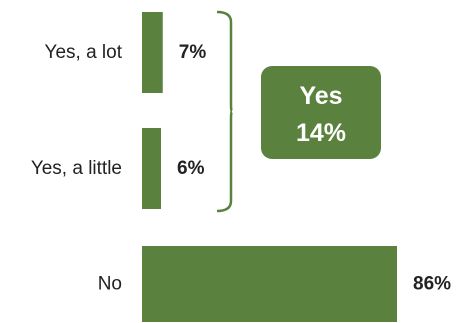 This screenshot has height=323, width=459. What do you see at coordinates (321, 112) in the screenshot?
I see `summary-box` at bounding box center [321, 112].